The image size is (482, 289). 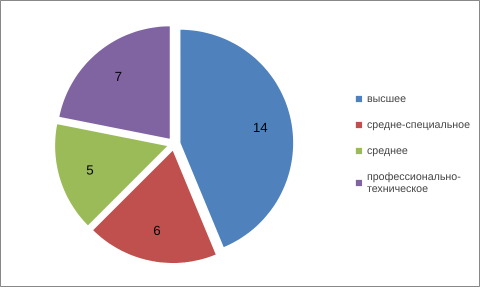 What do you see at coordinates (157, 230) in the screenshot?
I see `data-label: 6` at bounding box center [157, 230].